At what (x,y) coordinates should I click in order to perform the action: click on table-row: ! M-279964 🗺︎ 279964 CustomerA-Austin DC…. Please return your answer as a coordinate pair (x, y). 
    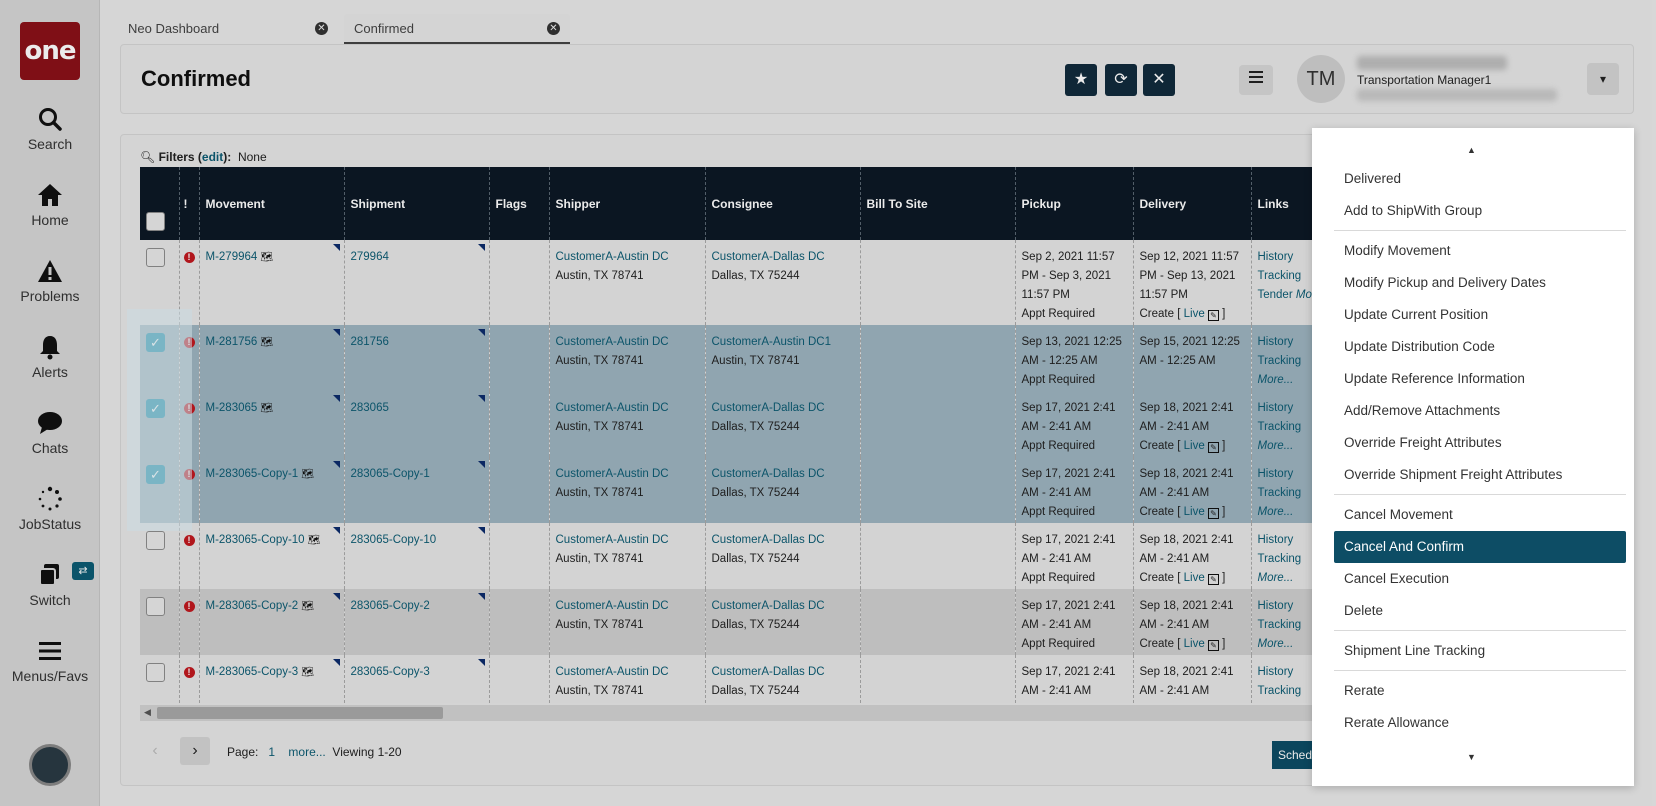
    Looking at the image, I should click on (739, 282).